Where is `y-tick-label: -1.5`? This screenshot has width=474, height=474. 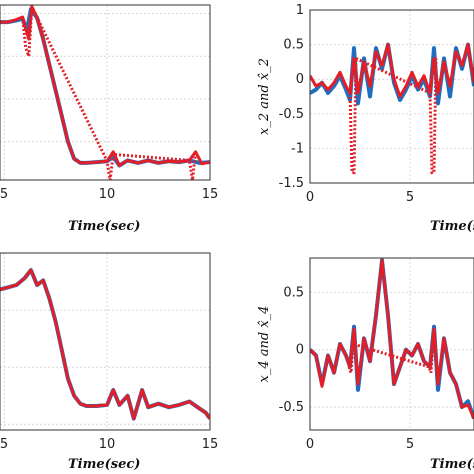 y-tick-label: -1.5 is located at coordinates (291, 183).